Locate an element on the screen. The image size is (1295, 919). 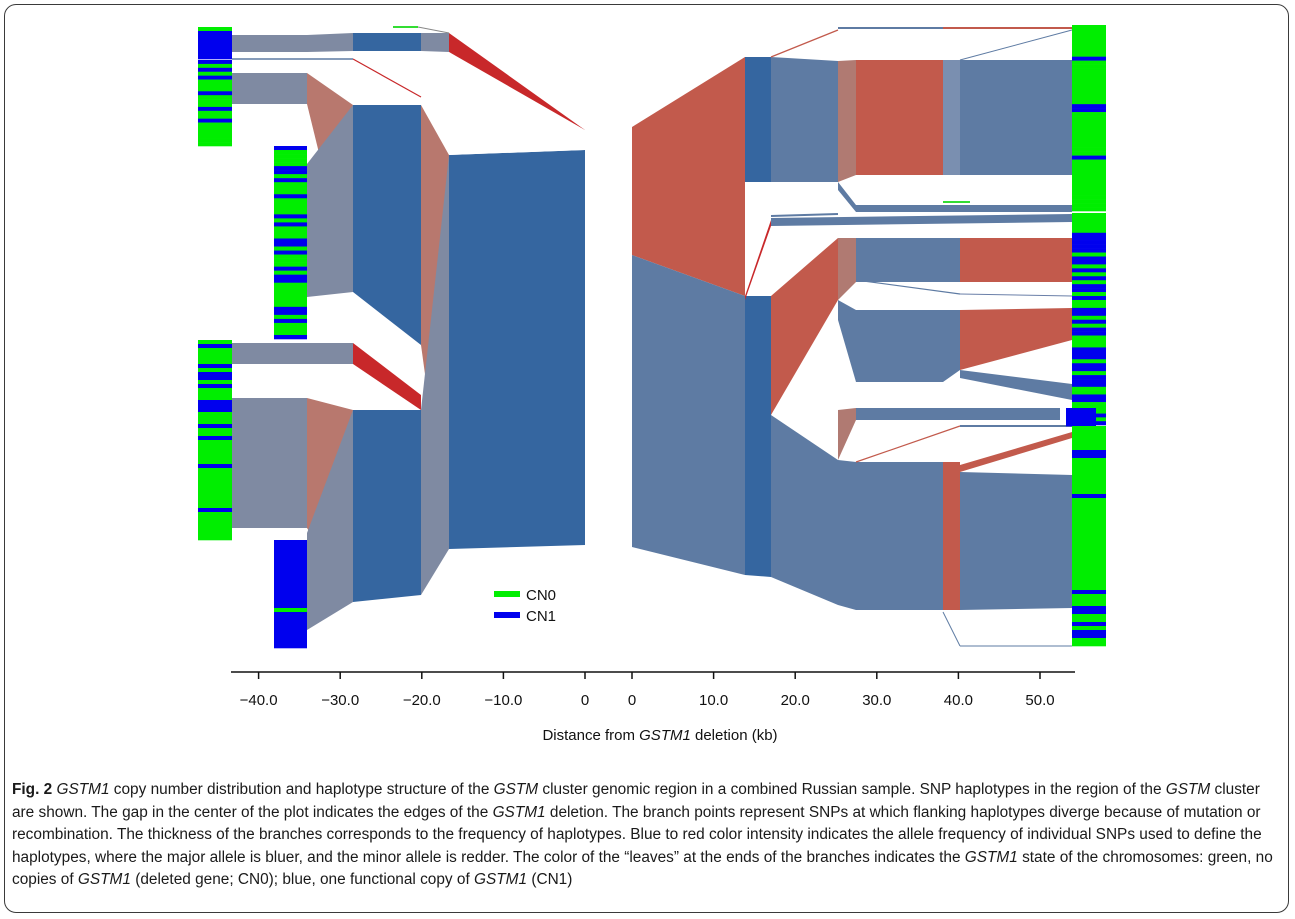
right-tick-label: 50.0 is located at coordinates (1039, 700).